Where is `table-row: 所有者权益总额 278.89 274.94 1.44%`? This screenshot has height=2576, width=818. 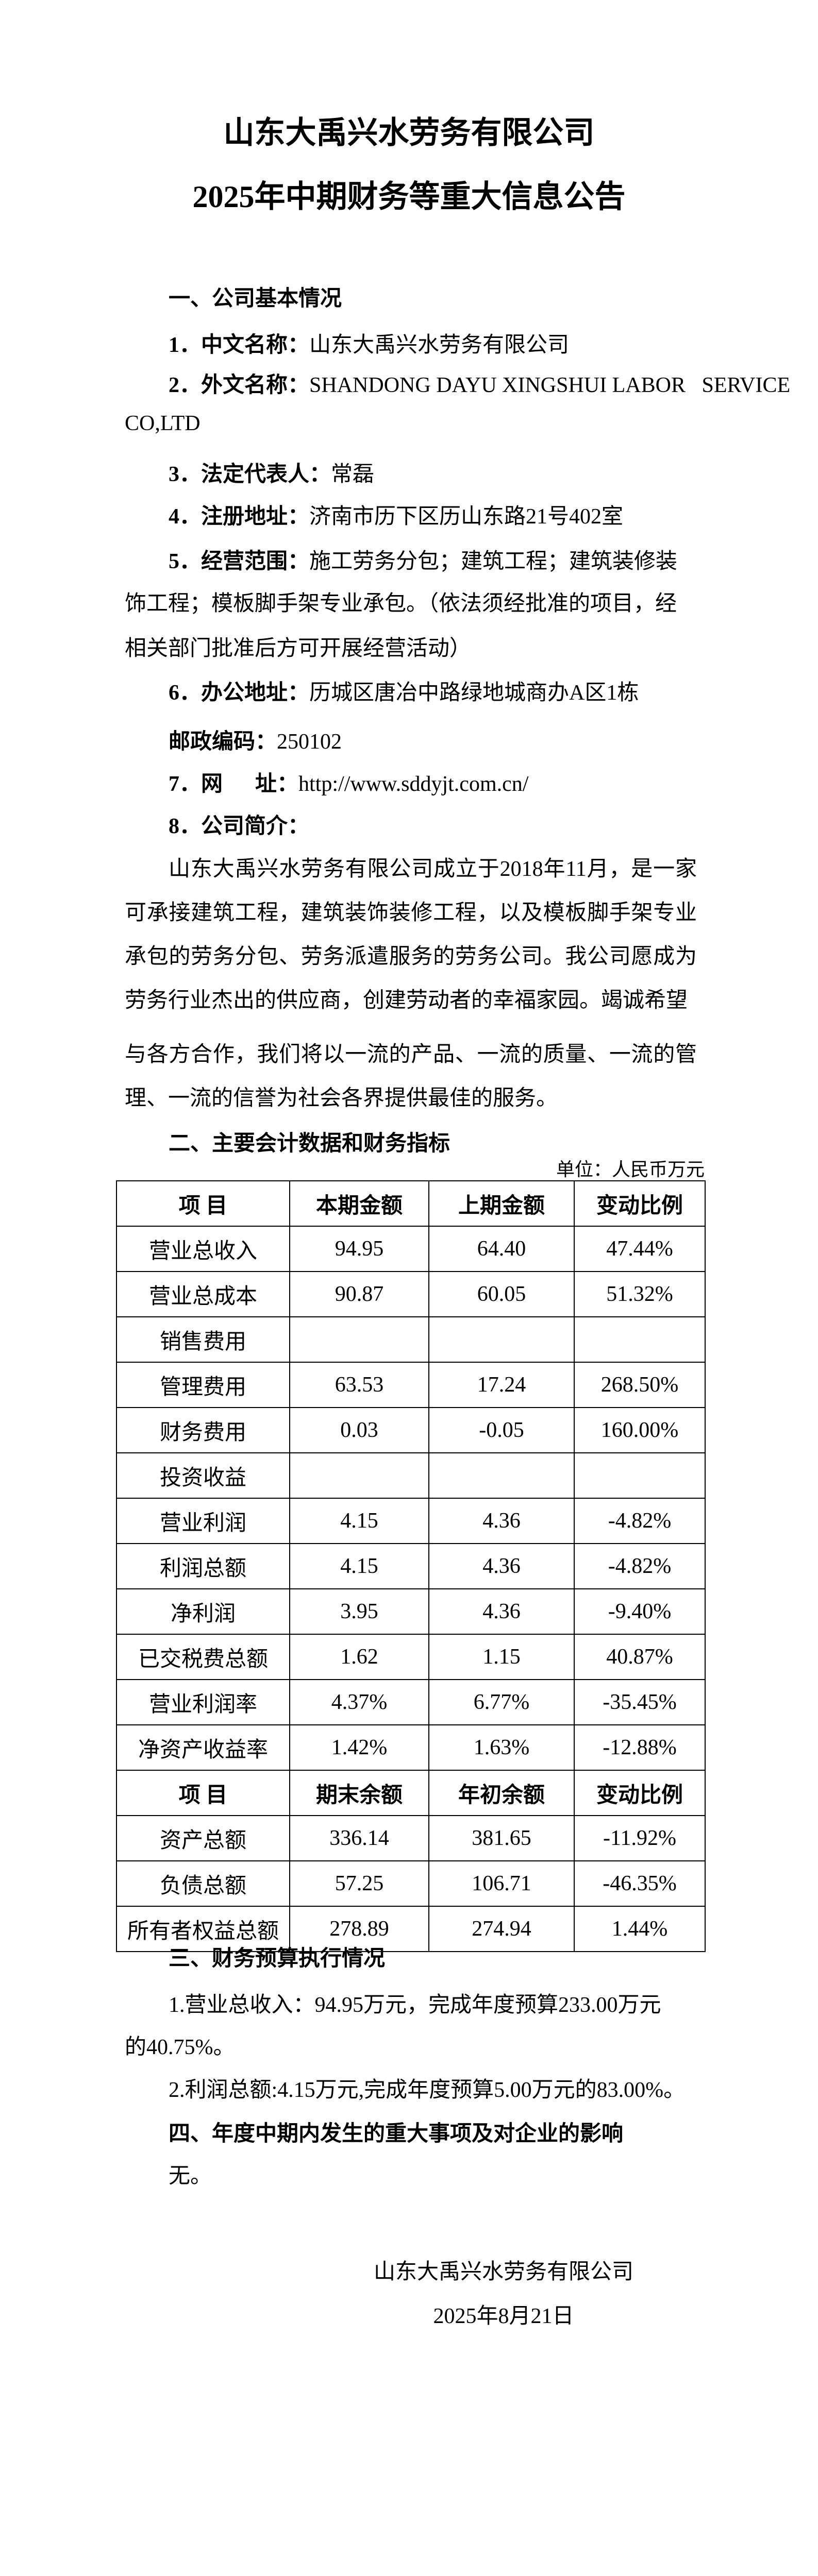
table-row: 所有者权益总额 278.89 274.94 1.44% is located at coordinates (411, 1929).